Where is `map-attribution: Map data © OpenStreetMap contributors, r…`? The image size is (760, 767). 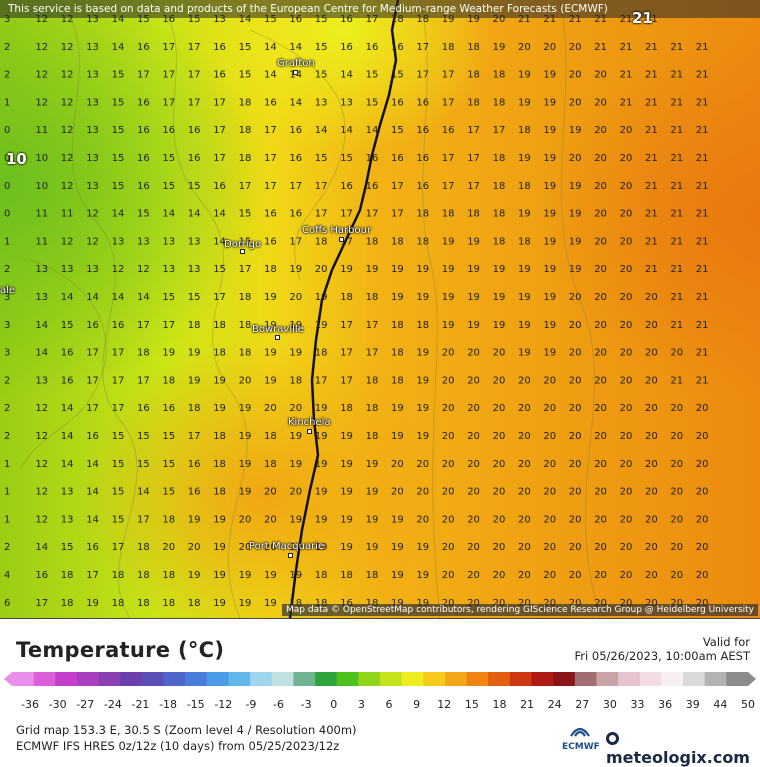
map-attribution: Map data © OpenStreetMap contributors, r… is located at coordinates (520, 610).